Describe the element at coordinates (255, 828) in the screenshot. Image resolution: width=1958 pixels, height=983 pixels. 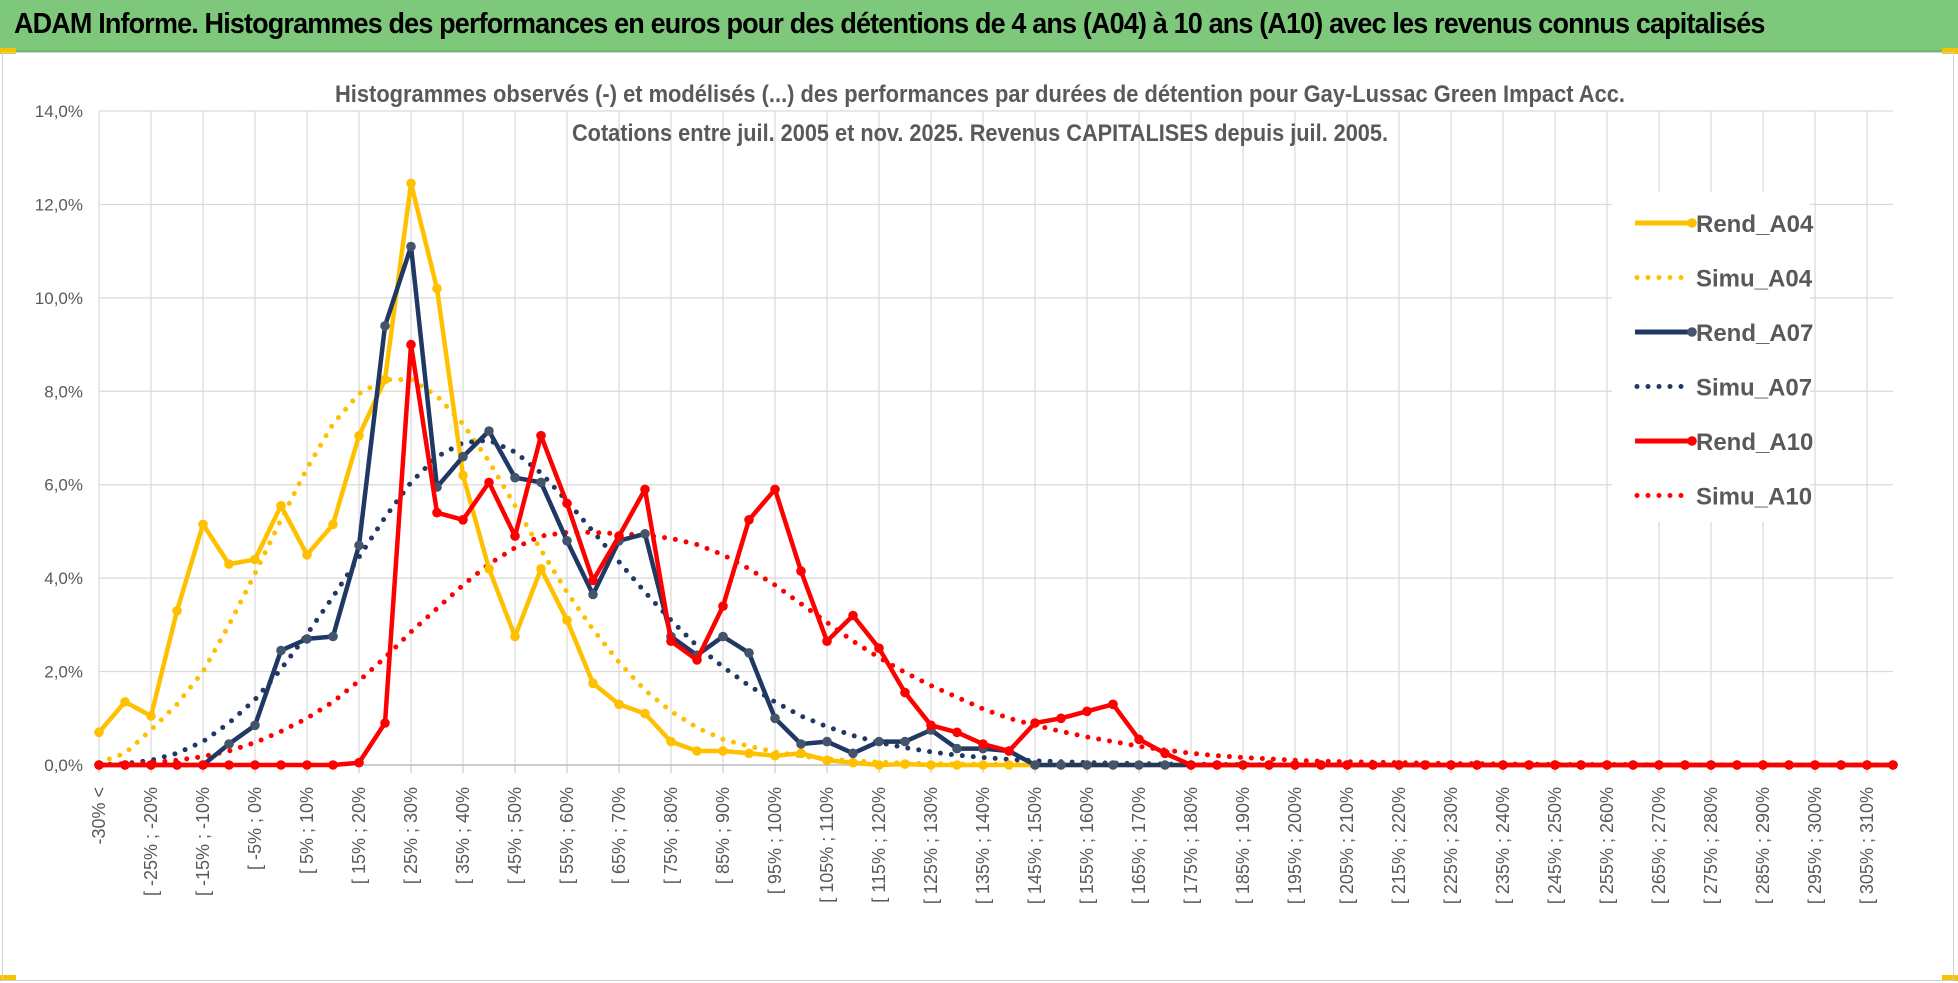
I see `x-tick-label: [ -5% ; 0%` at that location.